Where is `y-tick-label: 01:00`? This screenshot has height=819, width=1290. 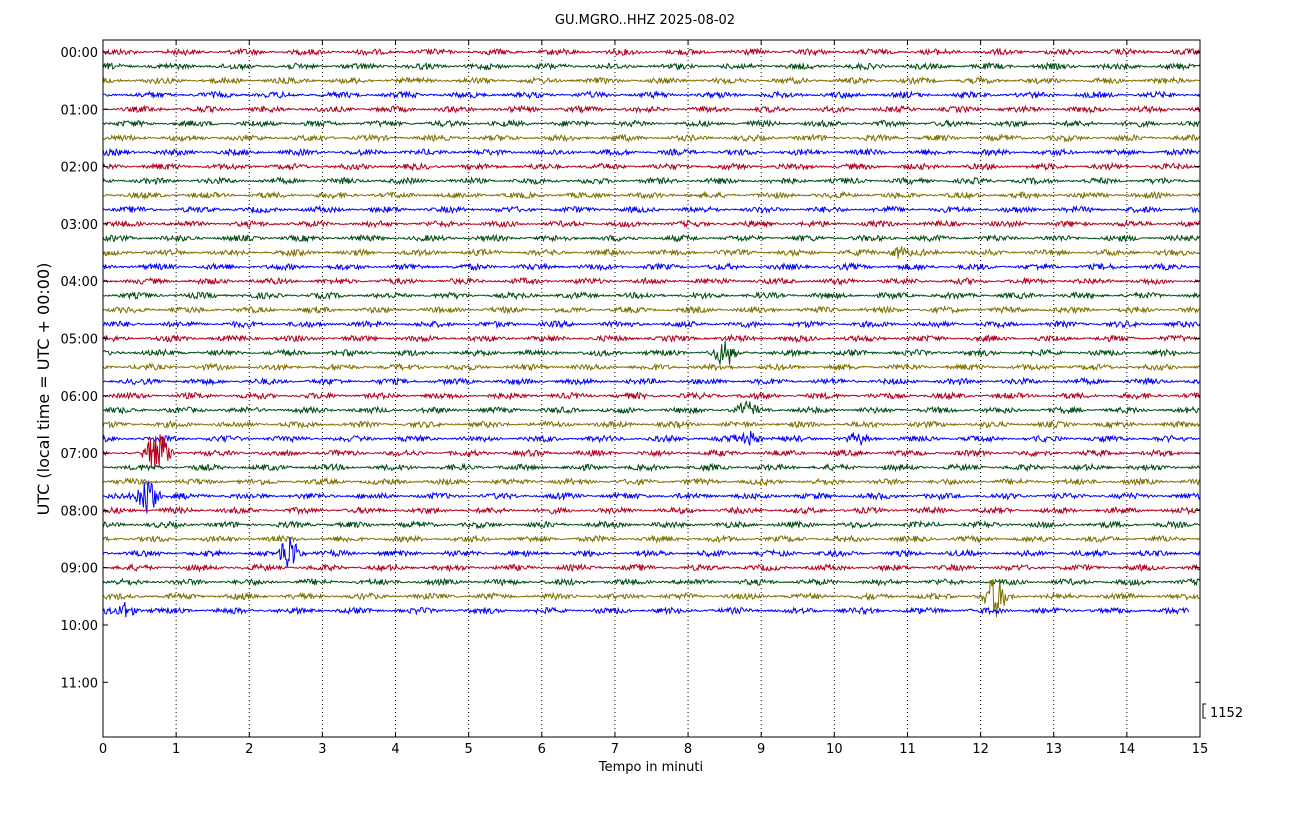 y-tick-label: 01:00 is located at coordinates (79, 110).